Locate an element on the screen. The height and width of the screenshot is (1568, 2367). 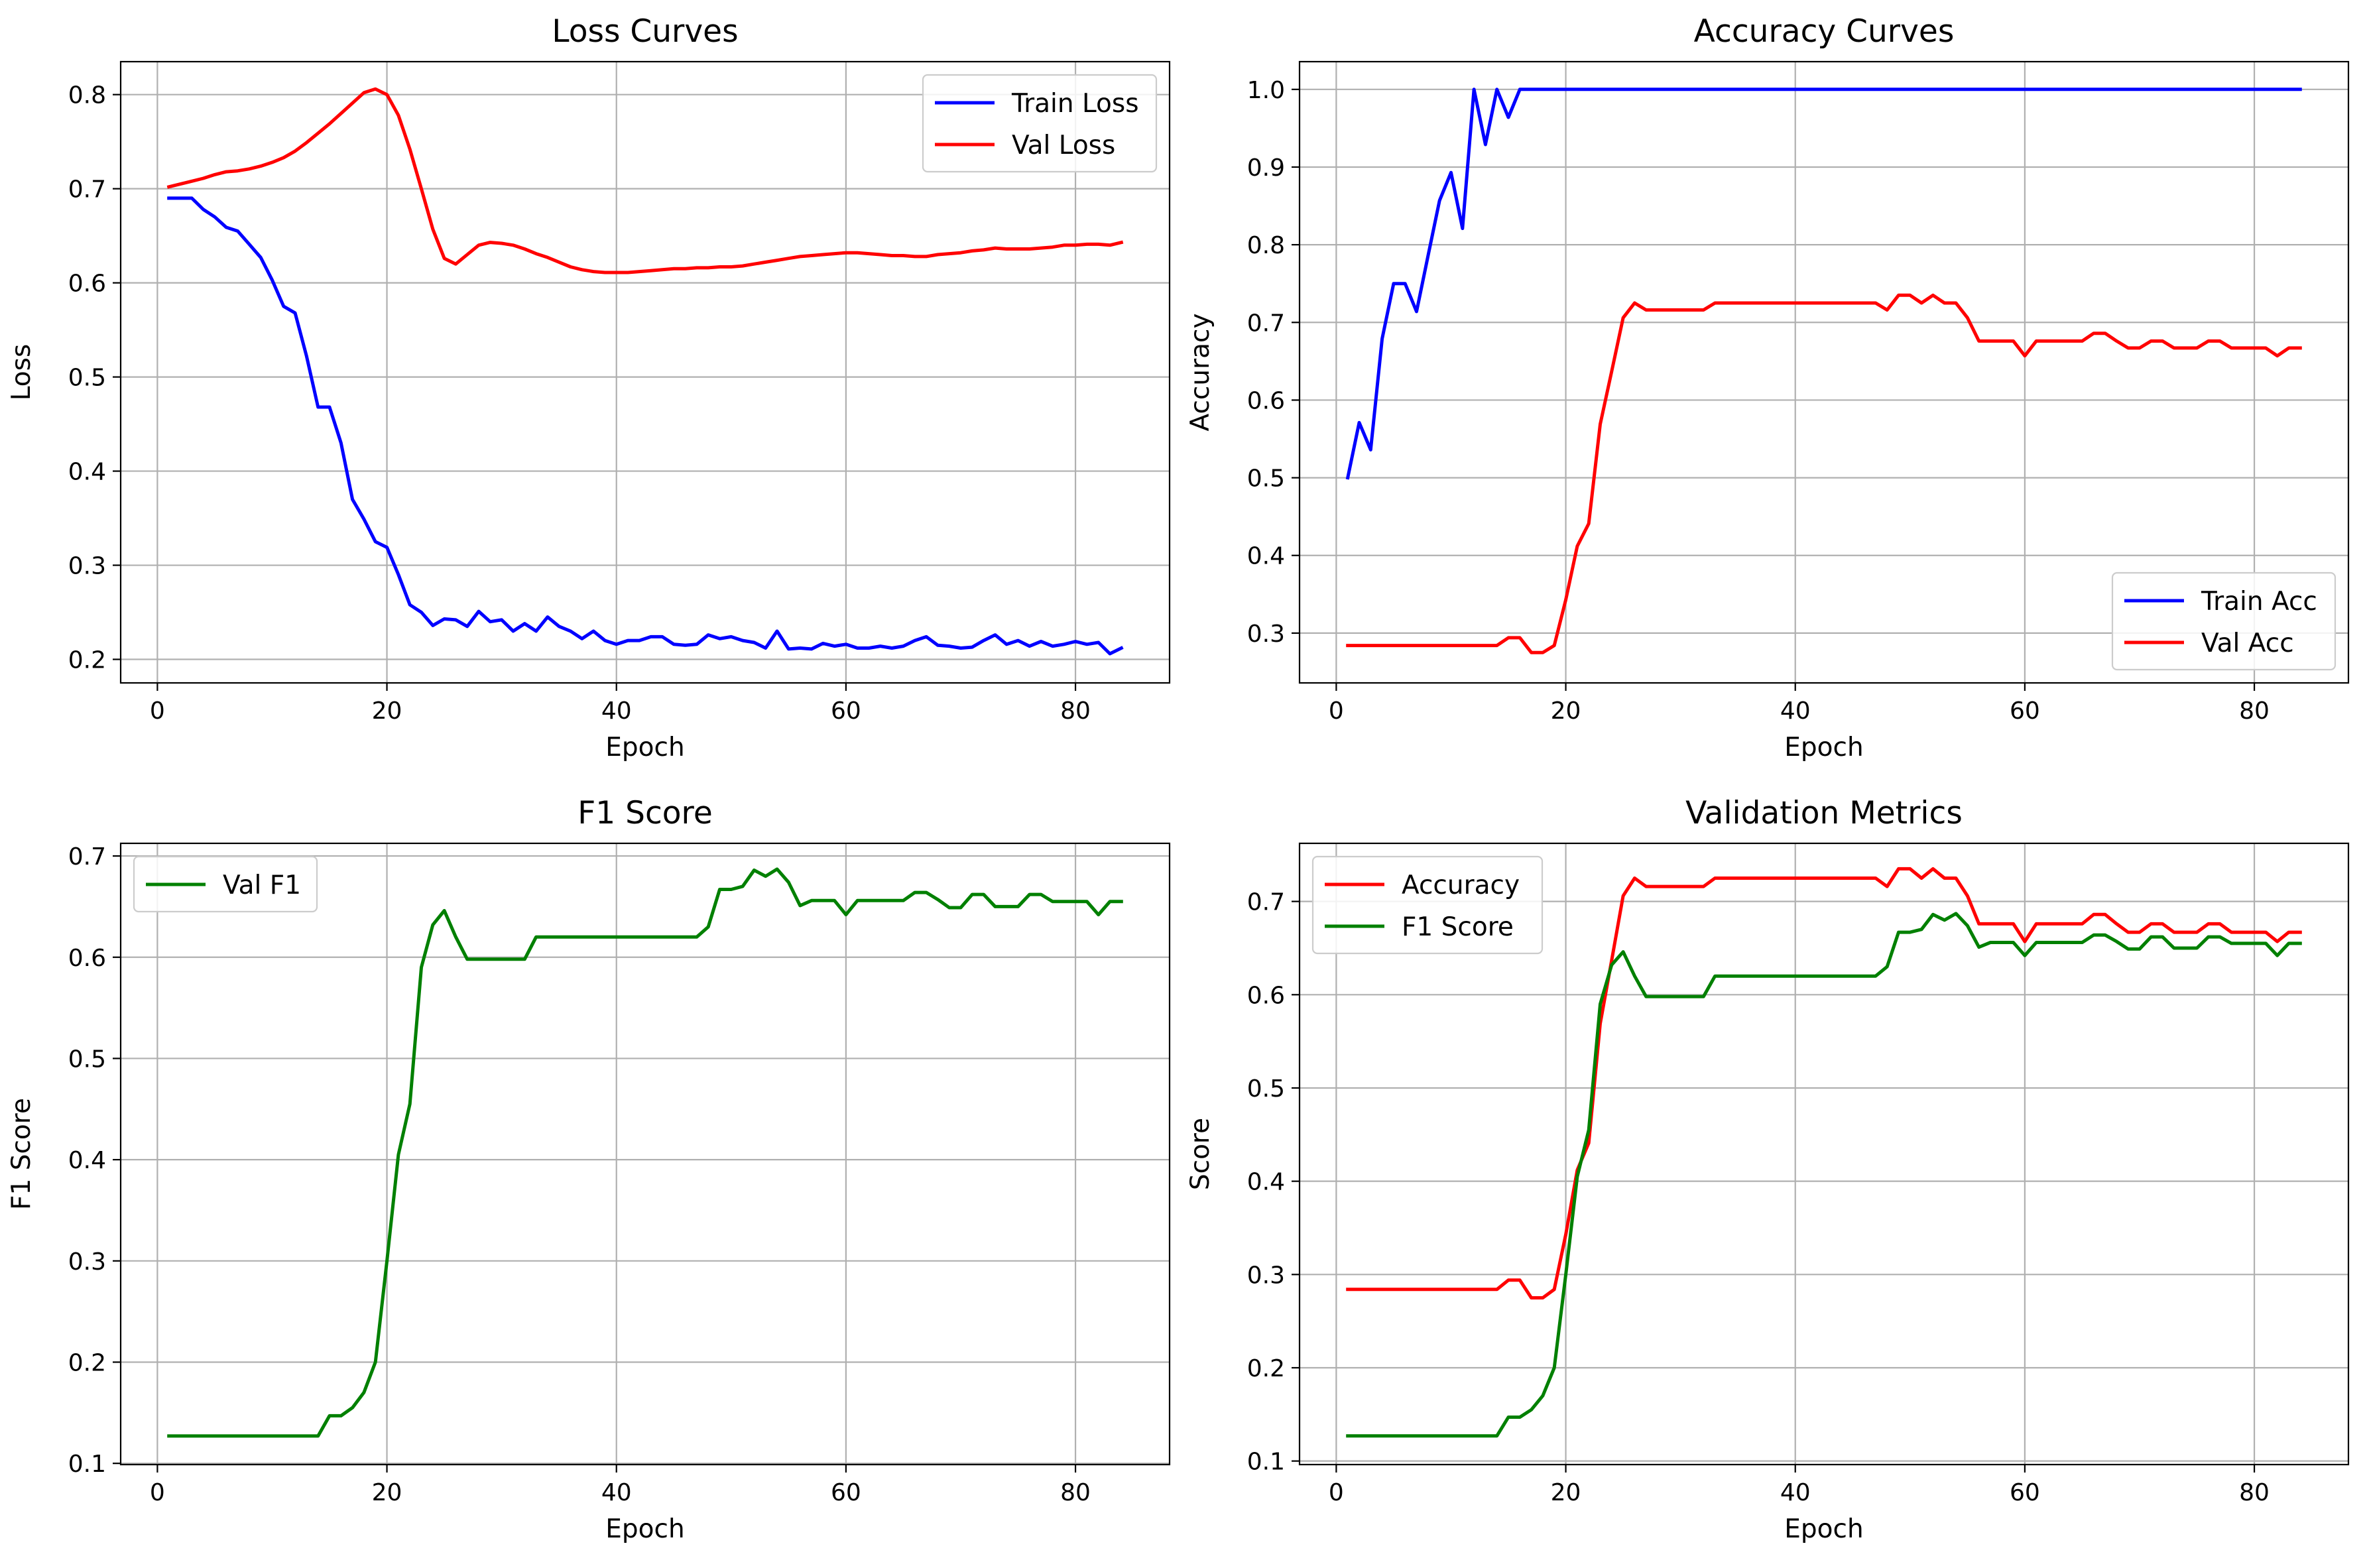
chart-title: Accuracy Curves is located at coordinates (1824, 31).